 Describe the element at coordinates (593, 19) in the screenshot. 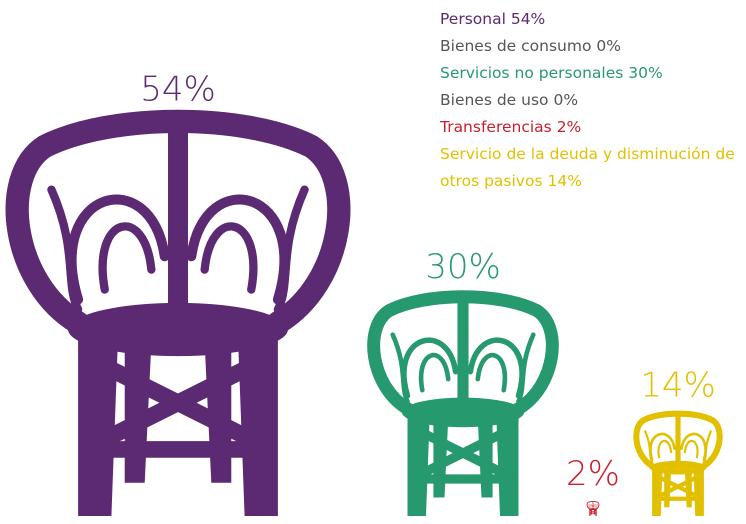

I see `legend-entry: Personal 54%` at that location.